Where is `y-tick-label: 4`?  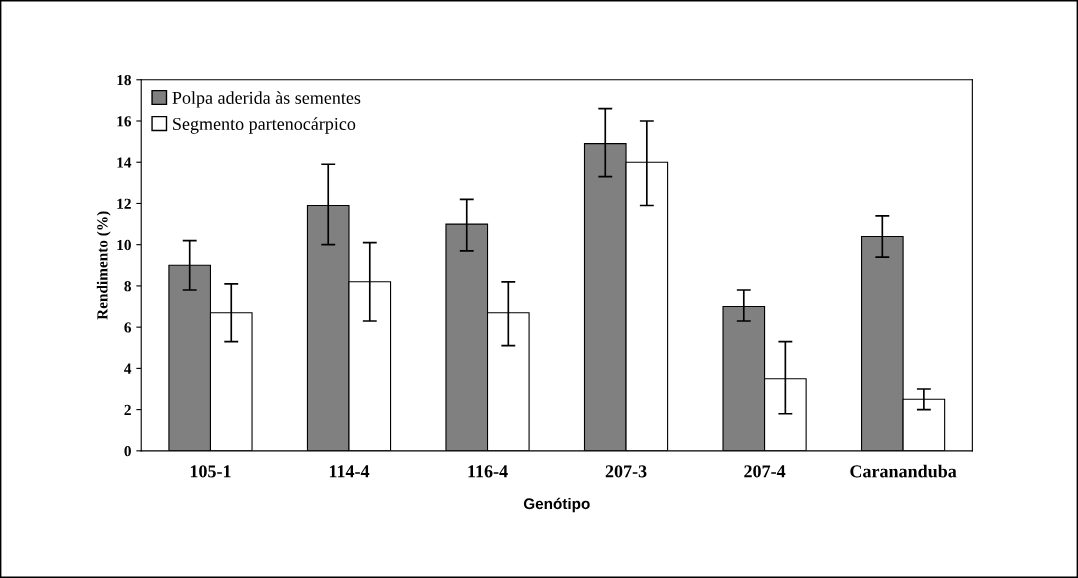
y-tick-label: 4 is located at coordinates (128, 368).